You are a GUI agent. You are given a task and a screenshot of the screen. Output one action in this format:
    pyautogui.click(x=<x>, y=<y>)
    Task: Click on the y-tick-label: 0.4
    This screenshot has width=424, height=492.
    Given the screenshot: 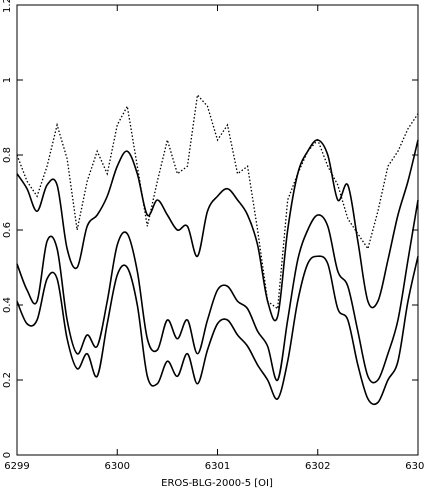 What is the action you would take?
    pyautogui.click(x=7, y=305)
    